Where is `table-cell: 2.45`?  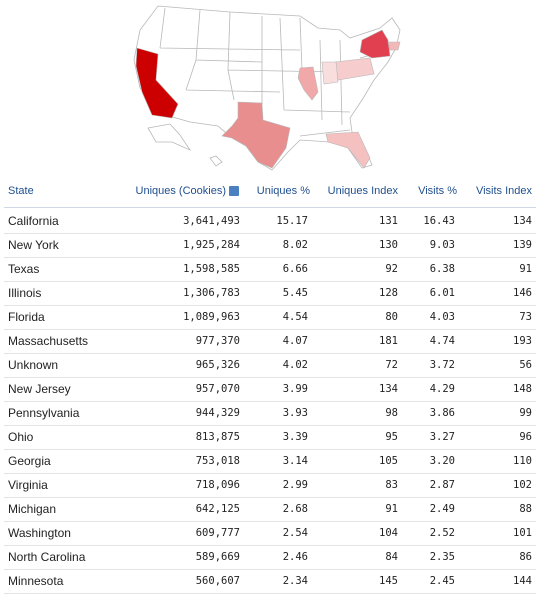
table-cell: 2.45 is located at coordinates (442, 581).